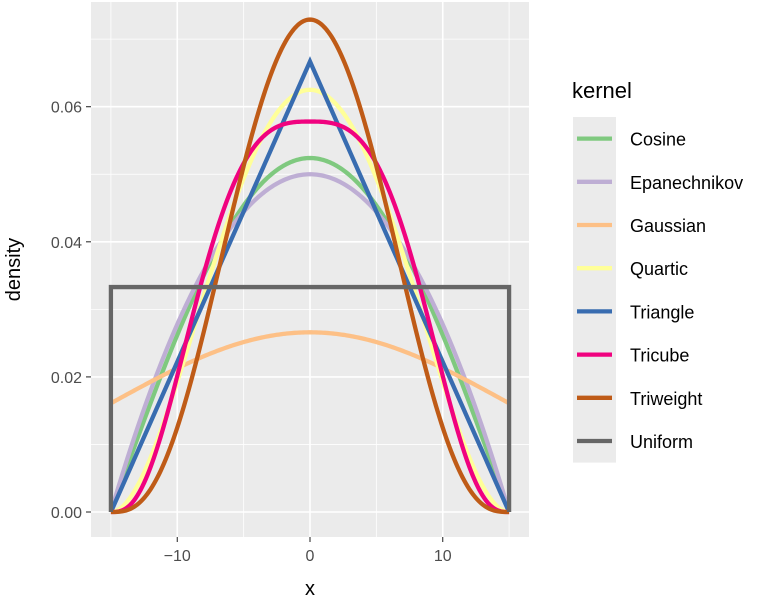  I want to click on legend-label-gaussian: Gaussian, so click(668, 226).